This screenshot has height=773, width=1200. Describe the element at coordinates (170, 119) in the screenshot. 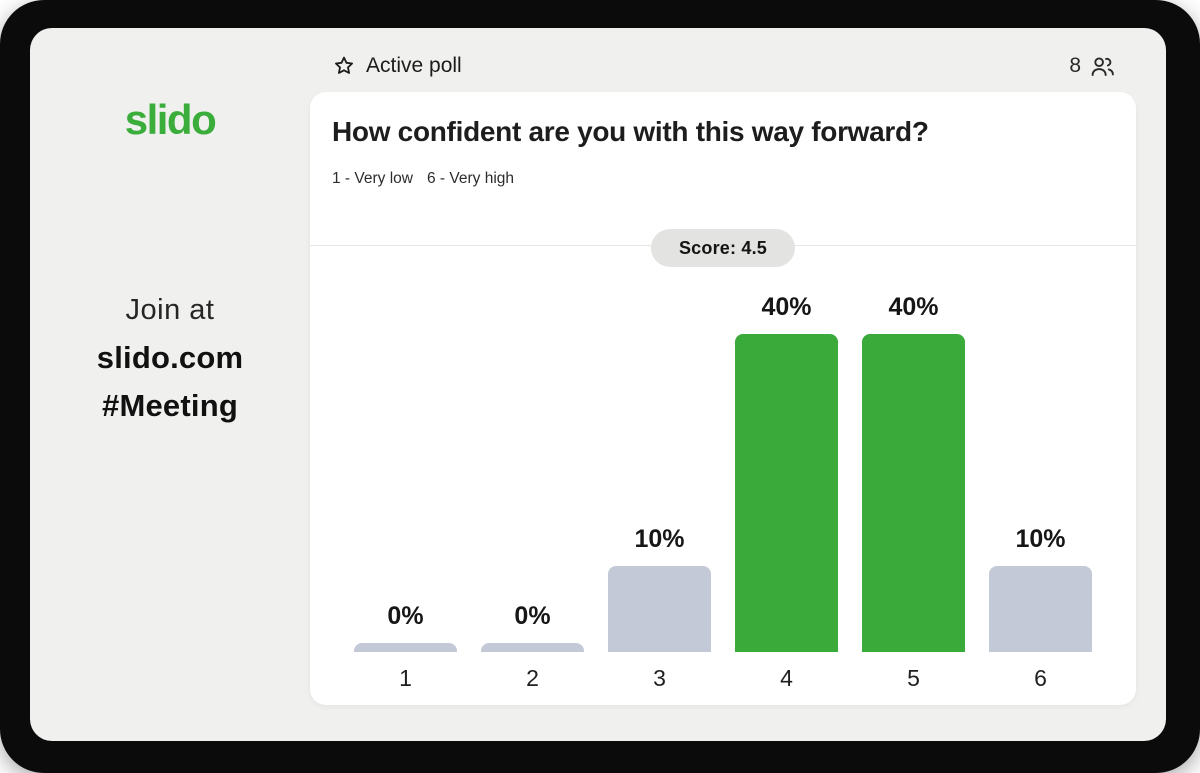

I see `slido-logo: slido` at that location.